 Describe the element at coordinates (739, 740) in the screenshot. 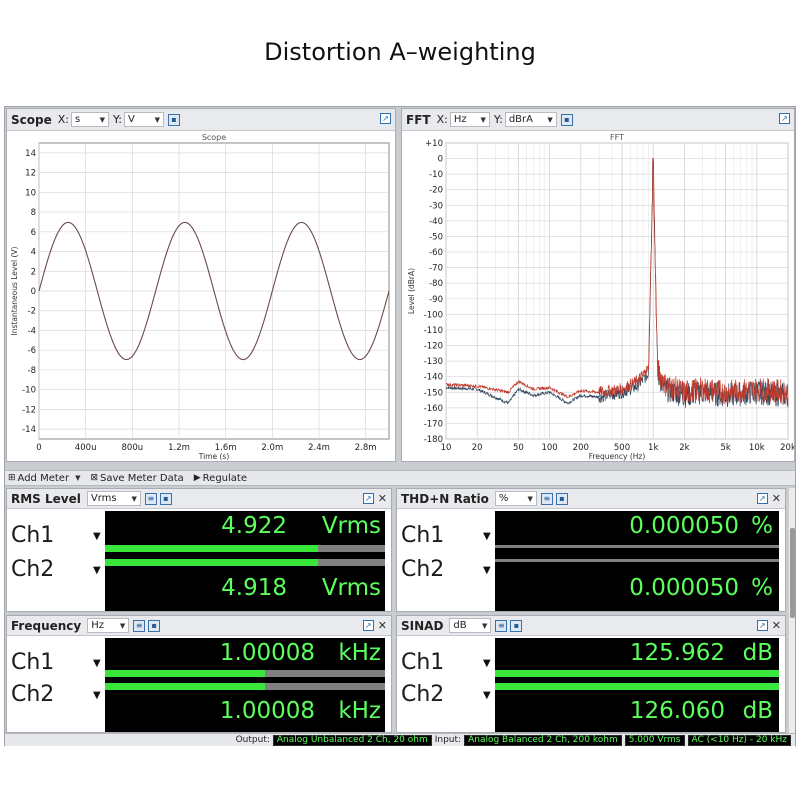

I see `coupling-value: AC (<10 Hz) - 20 kHz` at that location.